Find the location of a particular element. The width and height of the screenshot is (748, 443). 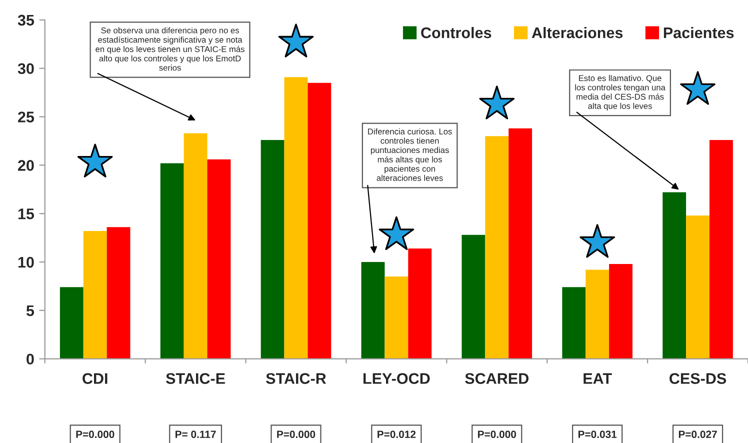

annotation: Diferencia curiosa. Los controles tienen puntuaciones medias más altas que los pacientes con alteraciones leves is located at coordinates (410, 154).